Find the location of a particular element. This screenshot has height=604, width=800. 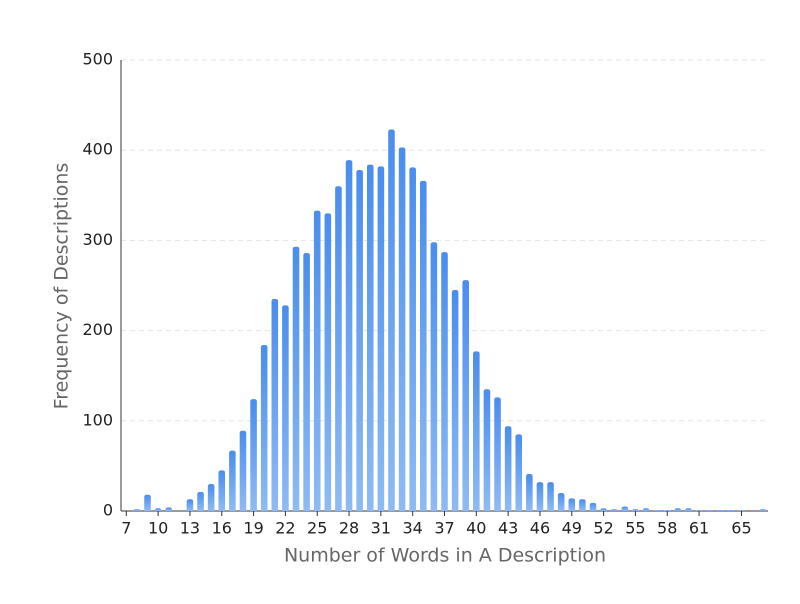

x-tick-label: 49 is located at coordinates (572, 528).